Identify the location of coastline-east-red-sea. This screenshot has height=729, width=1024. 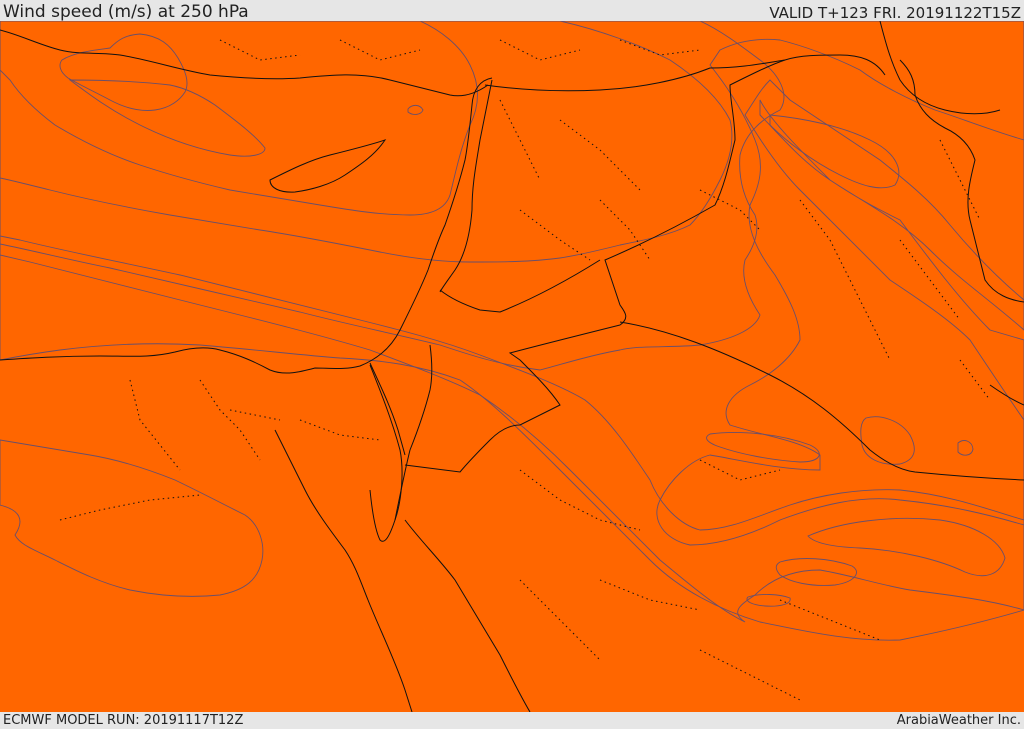
(467, 615).